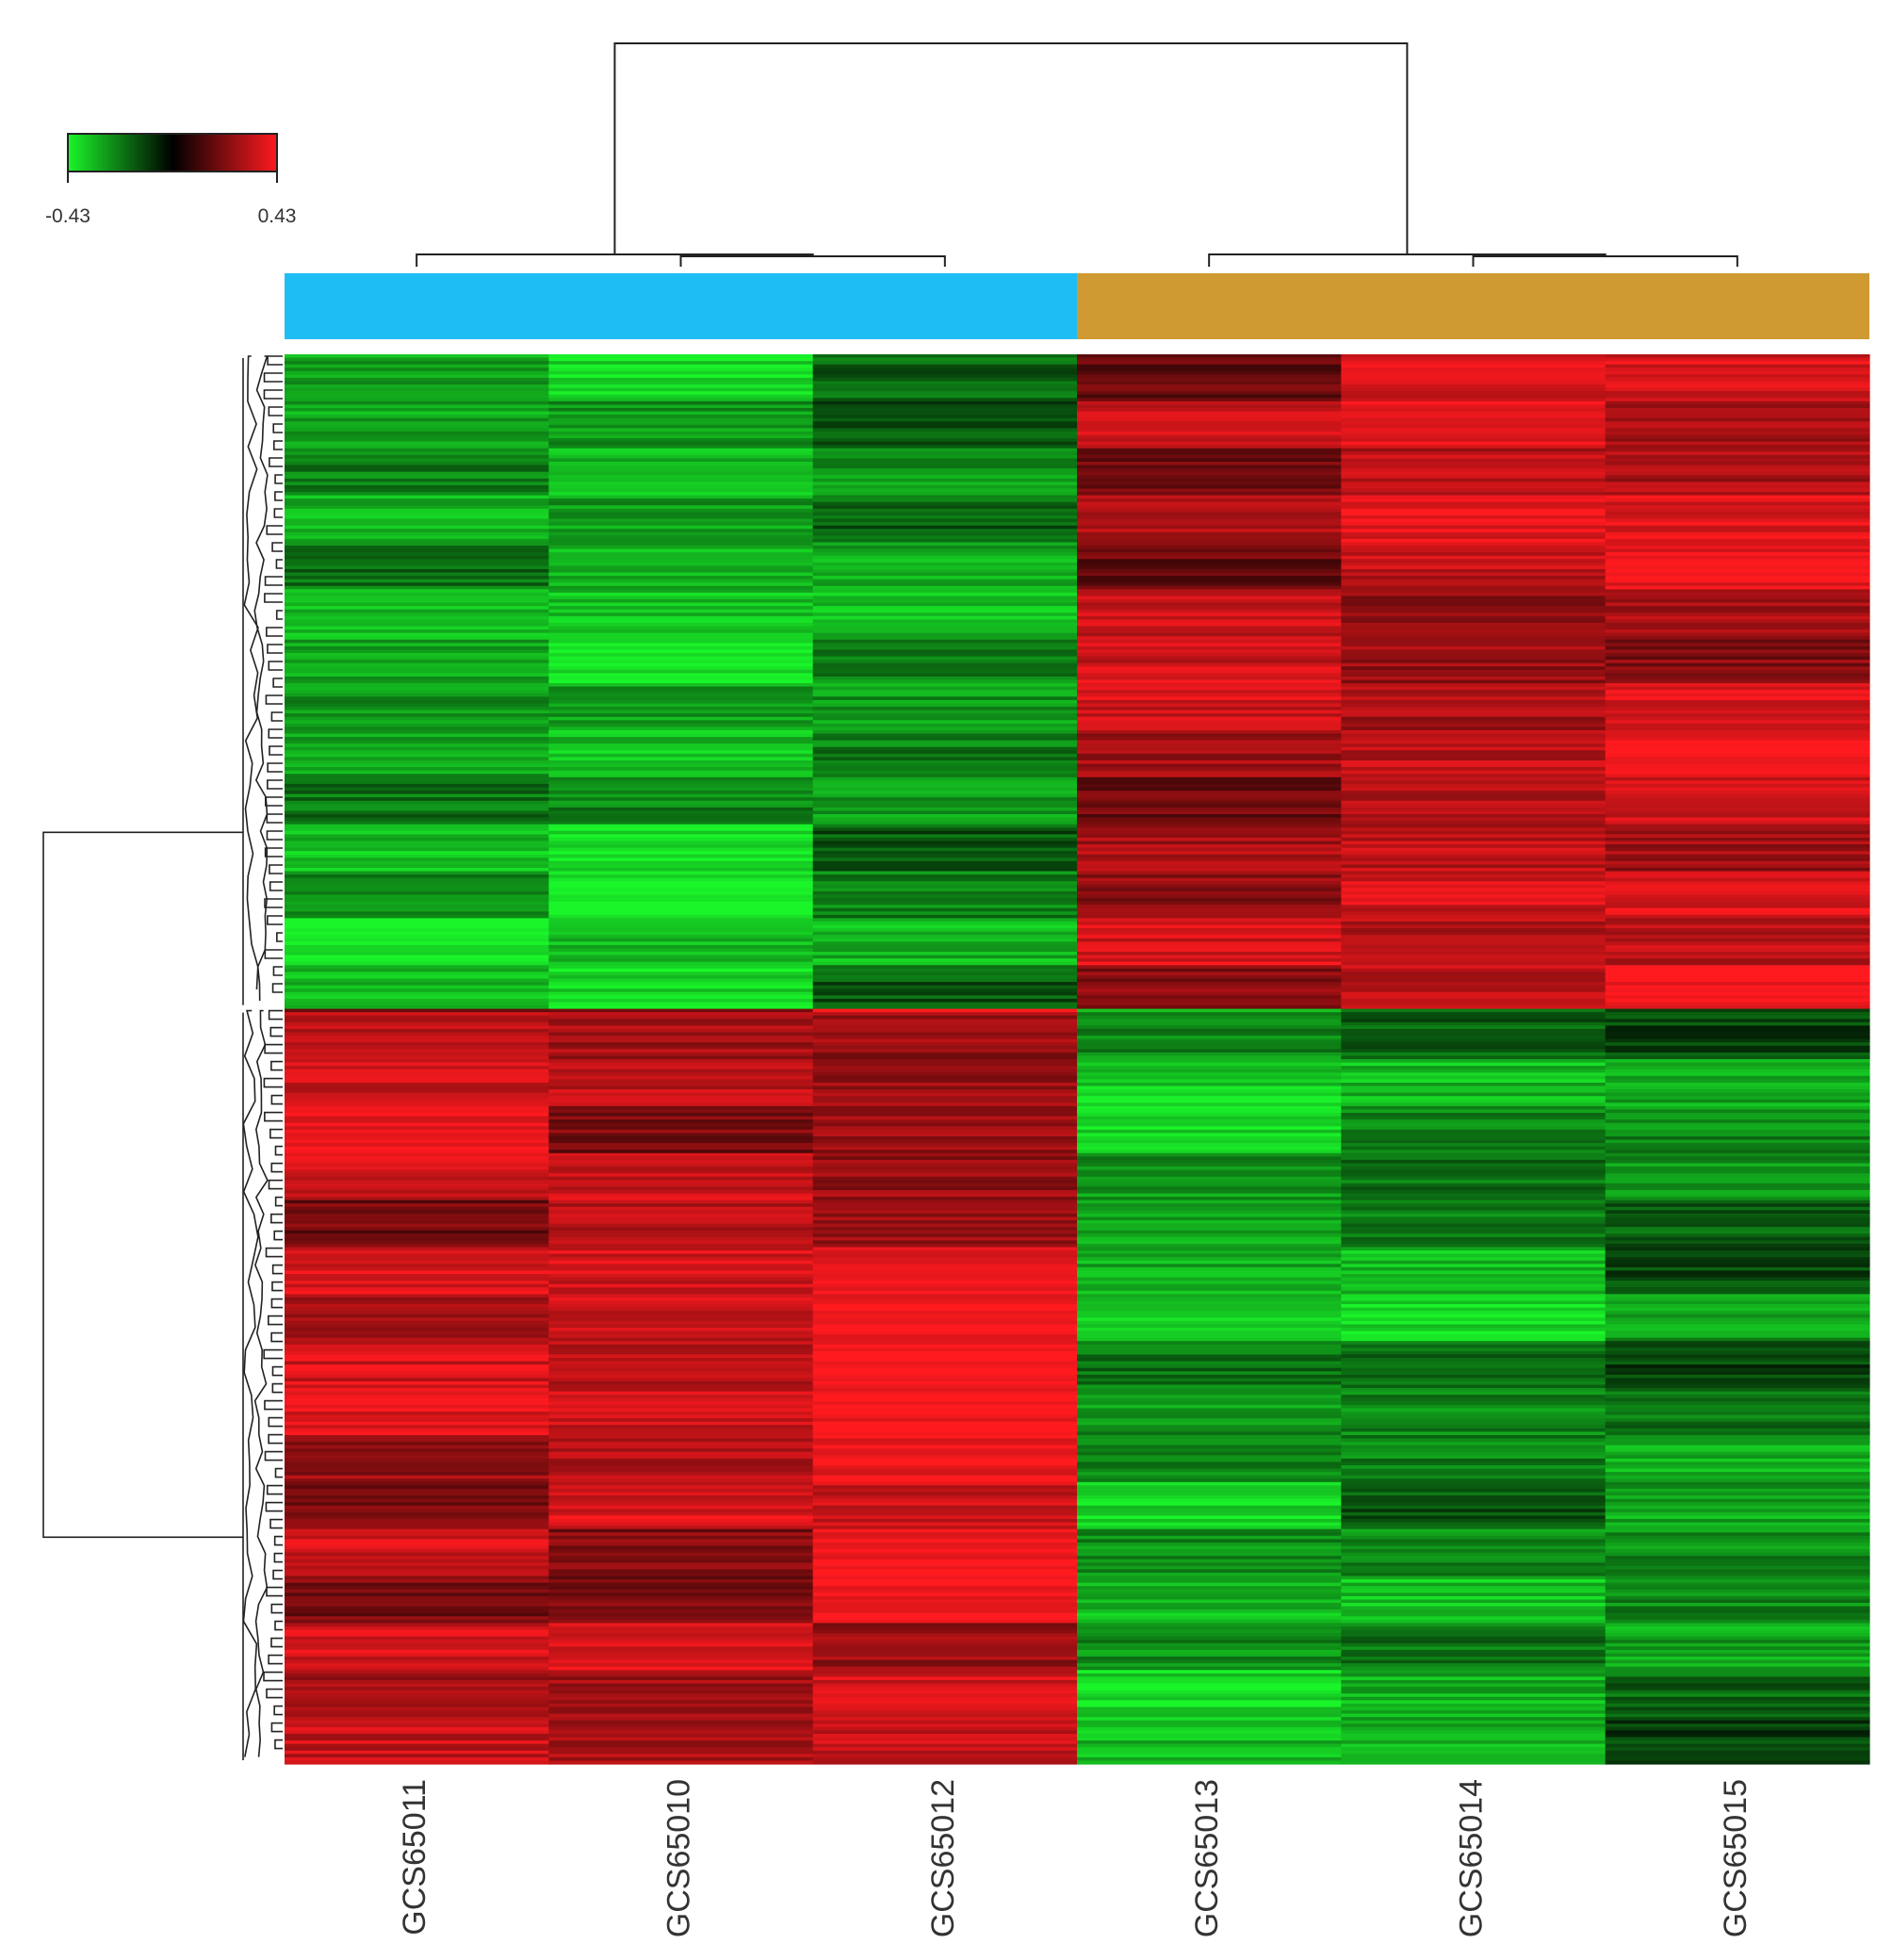 The image size is (1892, 1960). What do you see at coordinates (273, 394) in the screenshot?
I see `dendrogram-branch` at bounding box center [273, 394].